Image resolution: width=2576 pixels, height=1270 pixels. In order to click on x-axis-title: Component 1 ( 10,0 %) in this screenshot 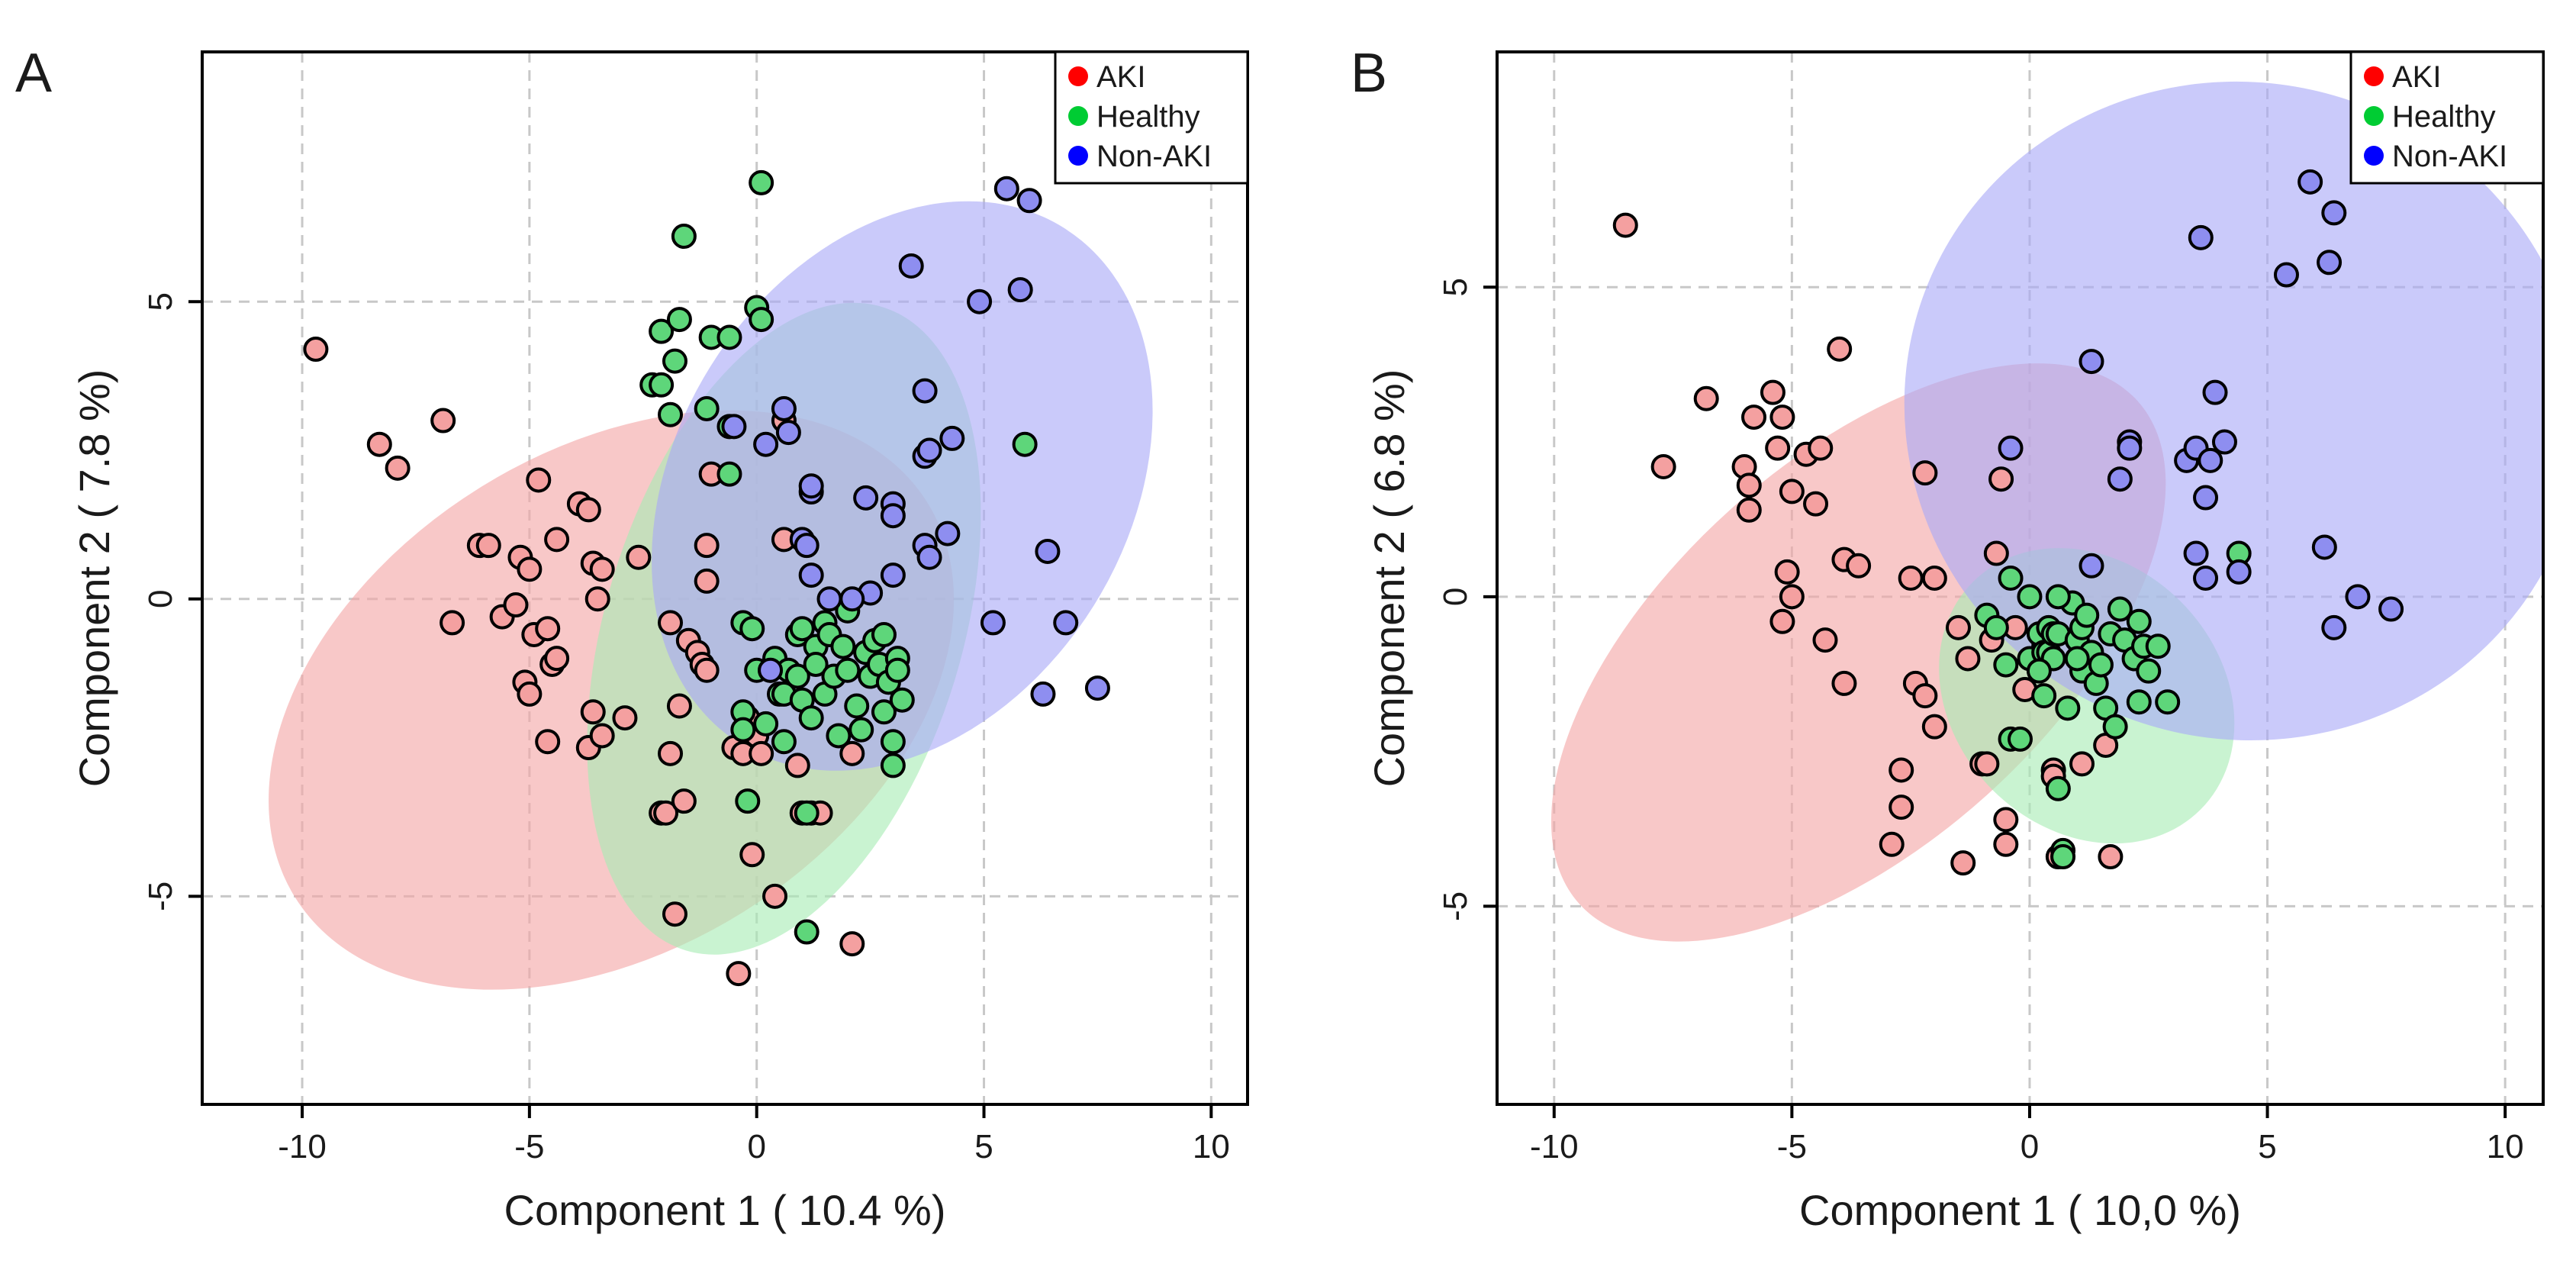, I will do `click(2020, 1210)`.